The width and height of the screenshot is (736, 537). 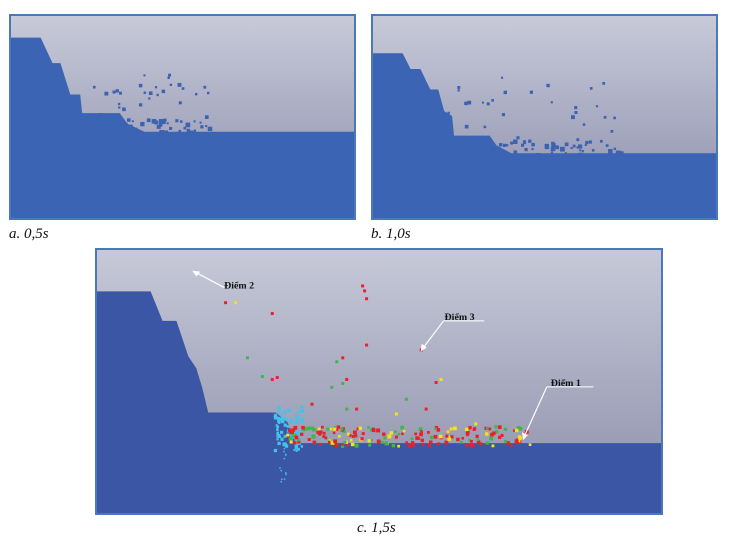 What do you see at coordinates (239, 285) in the screenshot?
I see `label-diem-2: Điểm 2` at bounding box center [239, 285].